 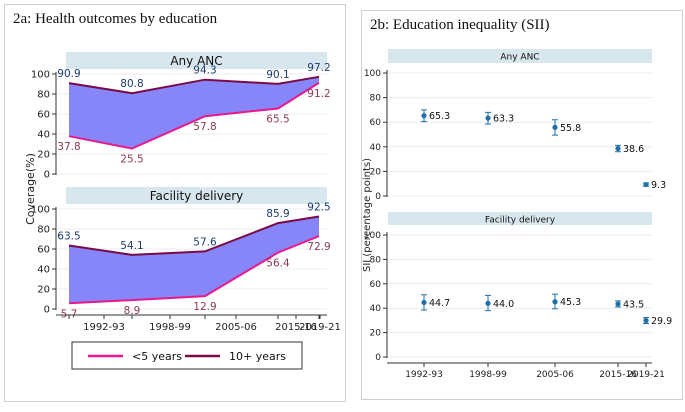 What do you see at coordinates (115, 19) in the screenshot?
I see `panel-2a-title: 2a: Health outcomes by education` at bounding box center [115, 19].